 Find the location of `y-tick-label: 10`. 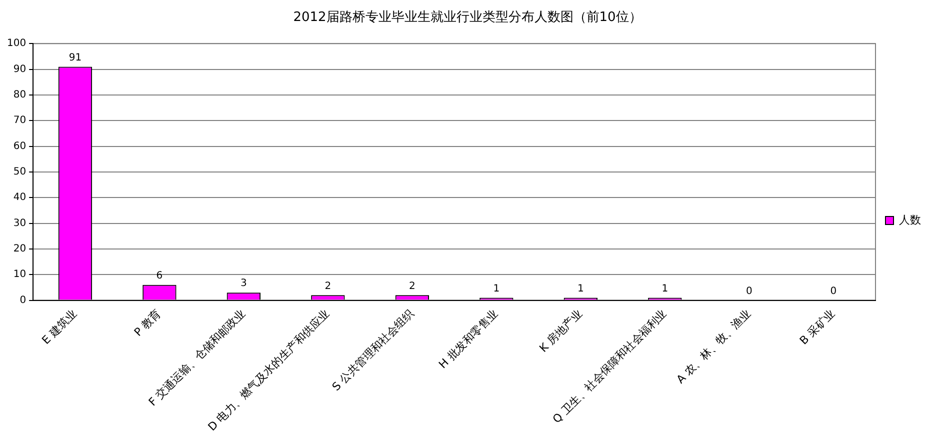

y-tick-label: 10 is located at coordinates (19, 274).